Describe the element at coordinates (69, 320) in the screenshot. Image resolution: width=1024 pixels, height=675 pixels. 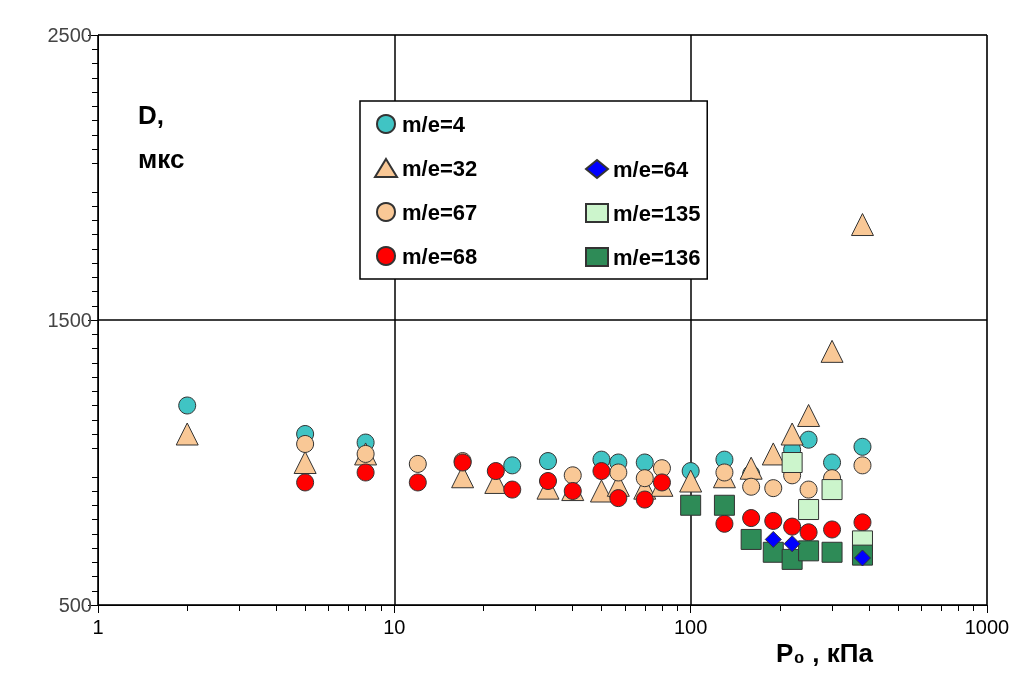
I see `y-tick-label: 1500` at that location.